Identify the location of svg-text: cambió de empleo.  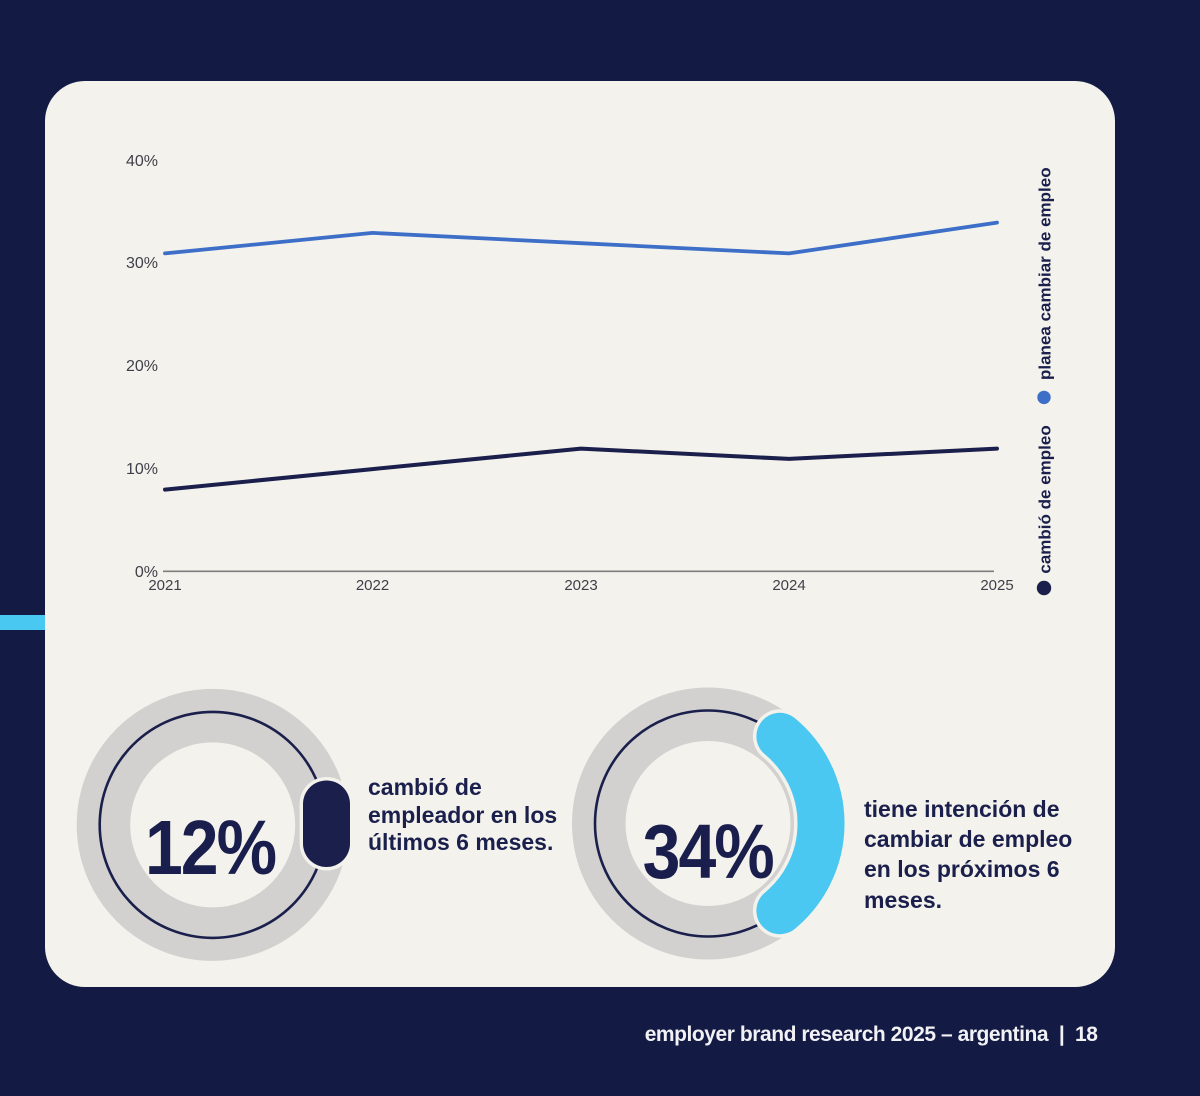
(1045, 499).